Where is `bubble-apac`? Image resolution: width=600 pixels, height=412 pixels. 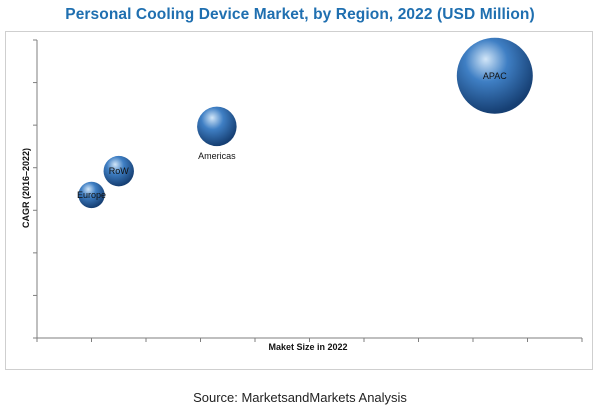 bubble-apac is located at coordinates (494, 75).